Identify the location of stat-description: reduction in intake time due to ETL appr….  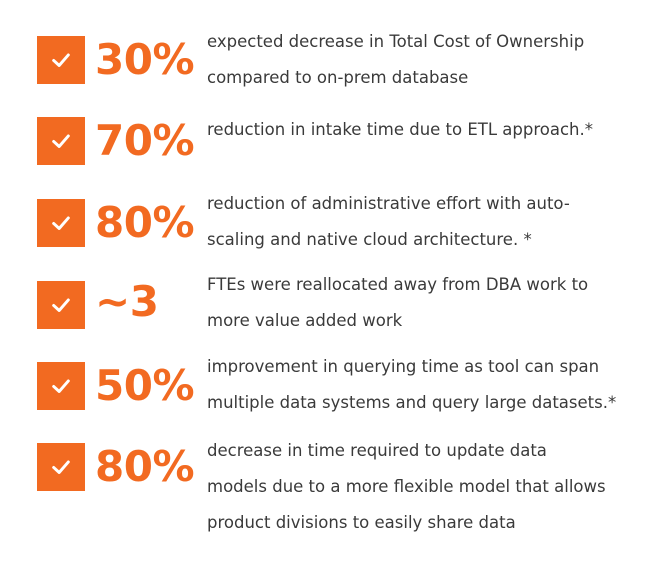
(427, 130).